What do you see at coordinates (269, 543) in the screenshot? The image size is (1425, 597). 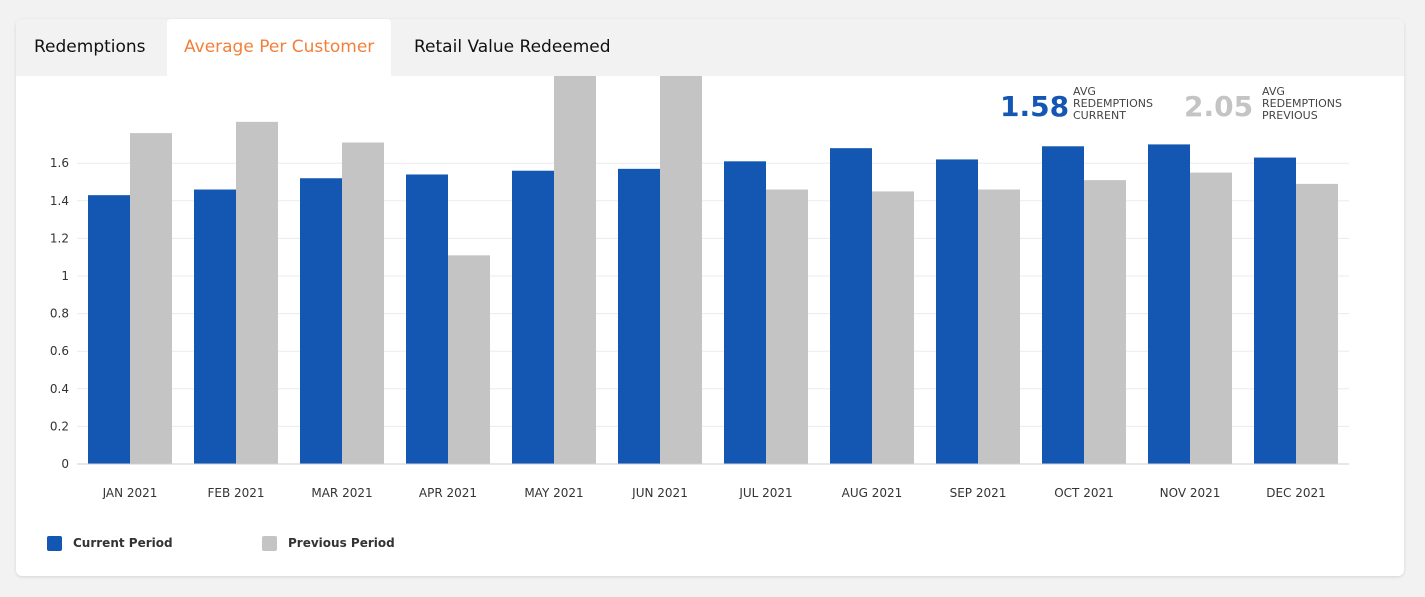 I see `legend-previous-swatch` at bounding box center [269, 543].